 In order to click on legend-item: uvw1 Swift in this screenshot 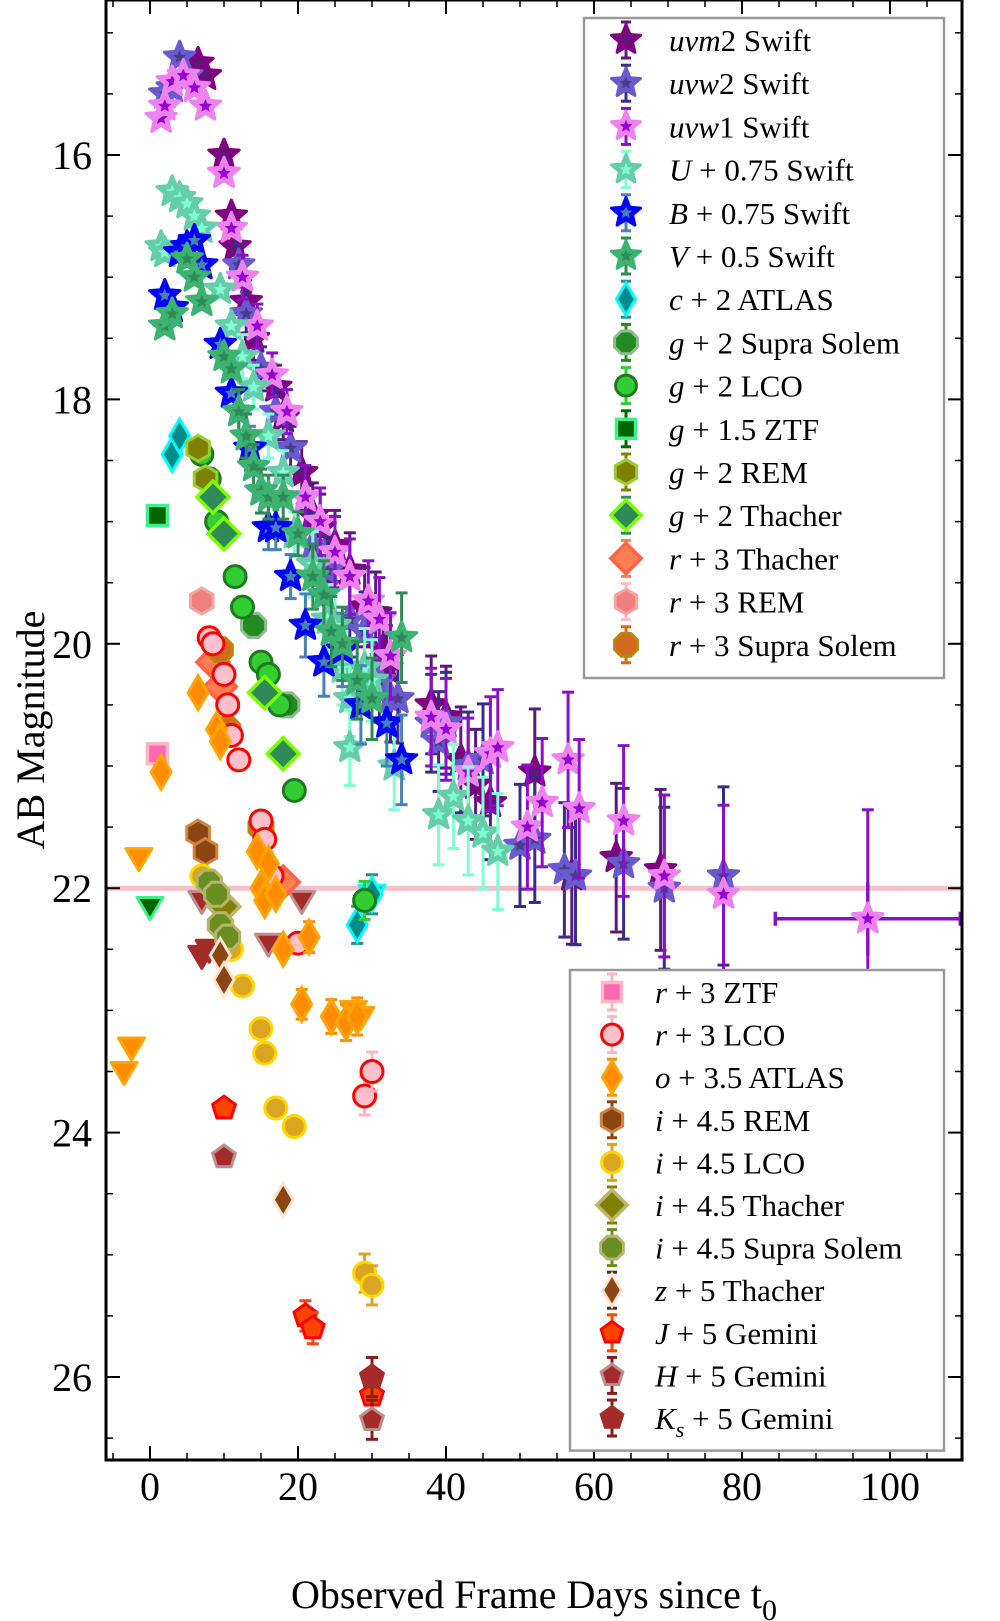, I will do `click(710, 126)`.